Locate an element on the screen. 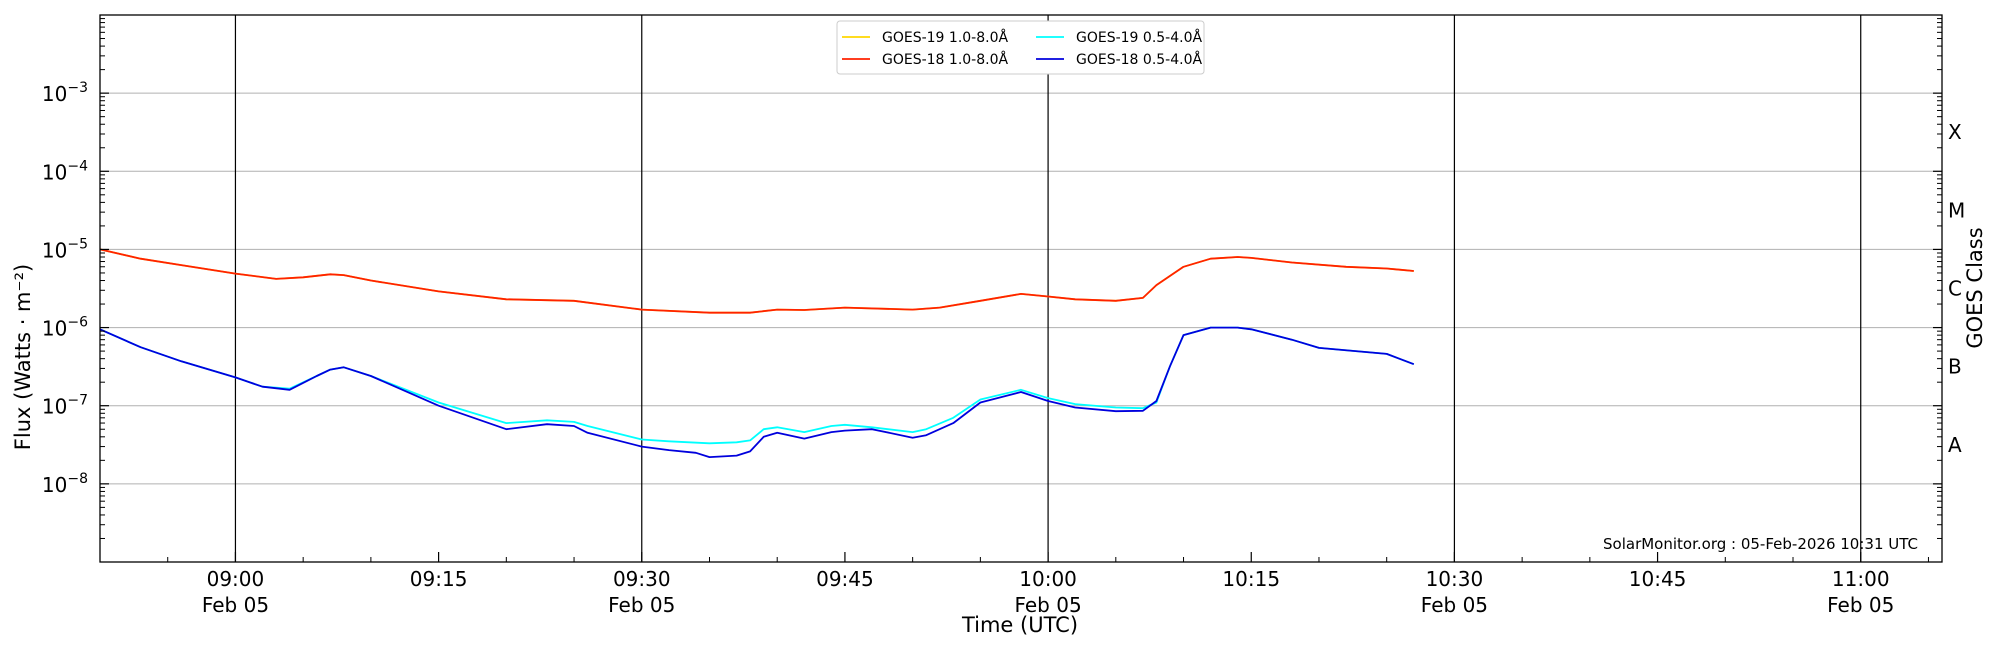 This screenshot has height=650, width=2000. y-tick-label: 10⁻⁸ is located at coordinates (65, 484).